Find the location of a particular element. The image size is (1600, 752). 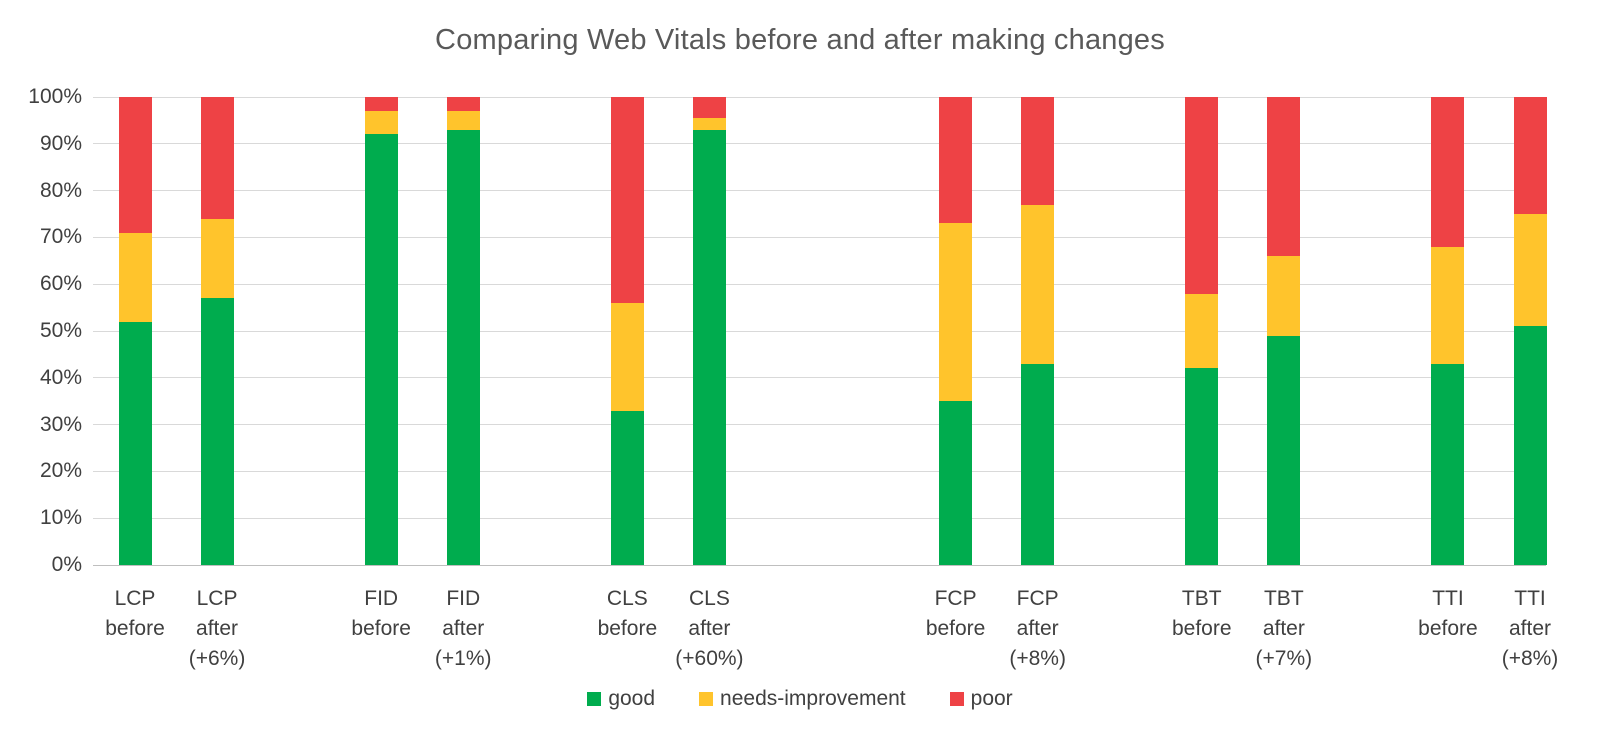

x-label-line: FID is located at coordinates (381, 598).